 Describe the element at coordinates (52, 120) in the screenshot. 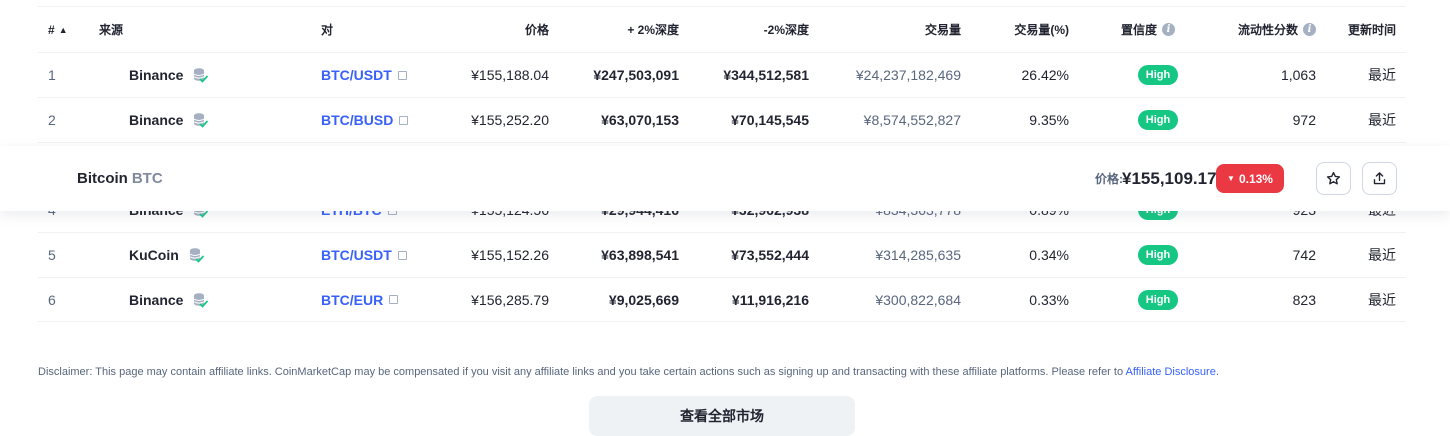

I see `rank: 2` at that location.